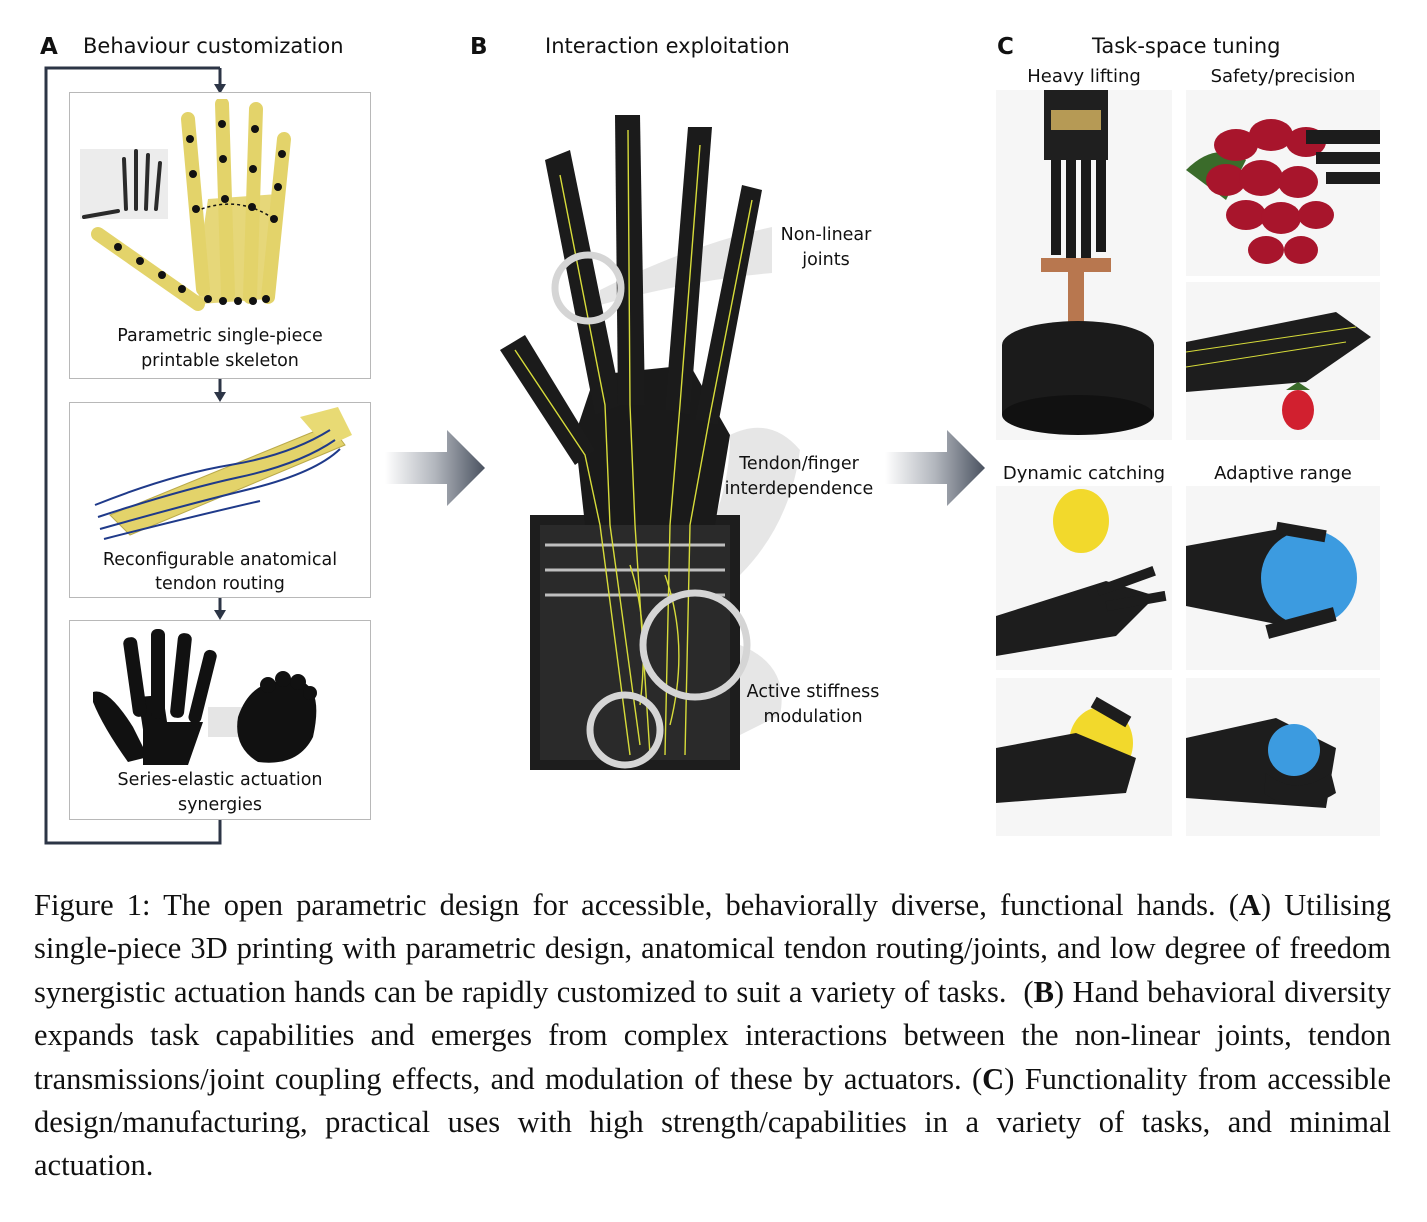 The image size is (1427, 1222). I want to click on arrow-b-to-c, so click(935, 468).